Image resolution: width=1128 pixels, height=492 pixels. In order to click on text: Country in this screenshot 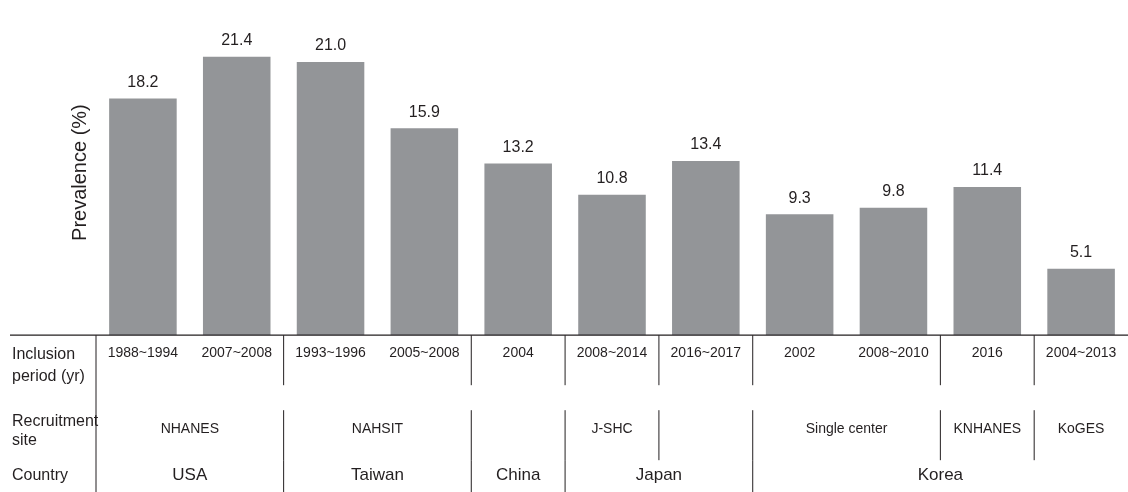, I will do `click(40, 474)`.